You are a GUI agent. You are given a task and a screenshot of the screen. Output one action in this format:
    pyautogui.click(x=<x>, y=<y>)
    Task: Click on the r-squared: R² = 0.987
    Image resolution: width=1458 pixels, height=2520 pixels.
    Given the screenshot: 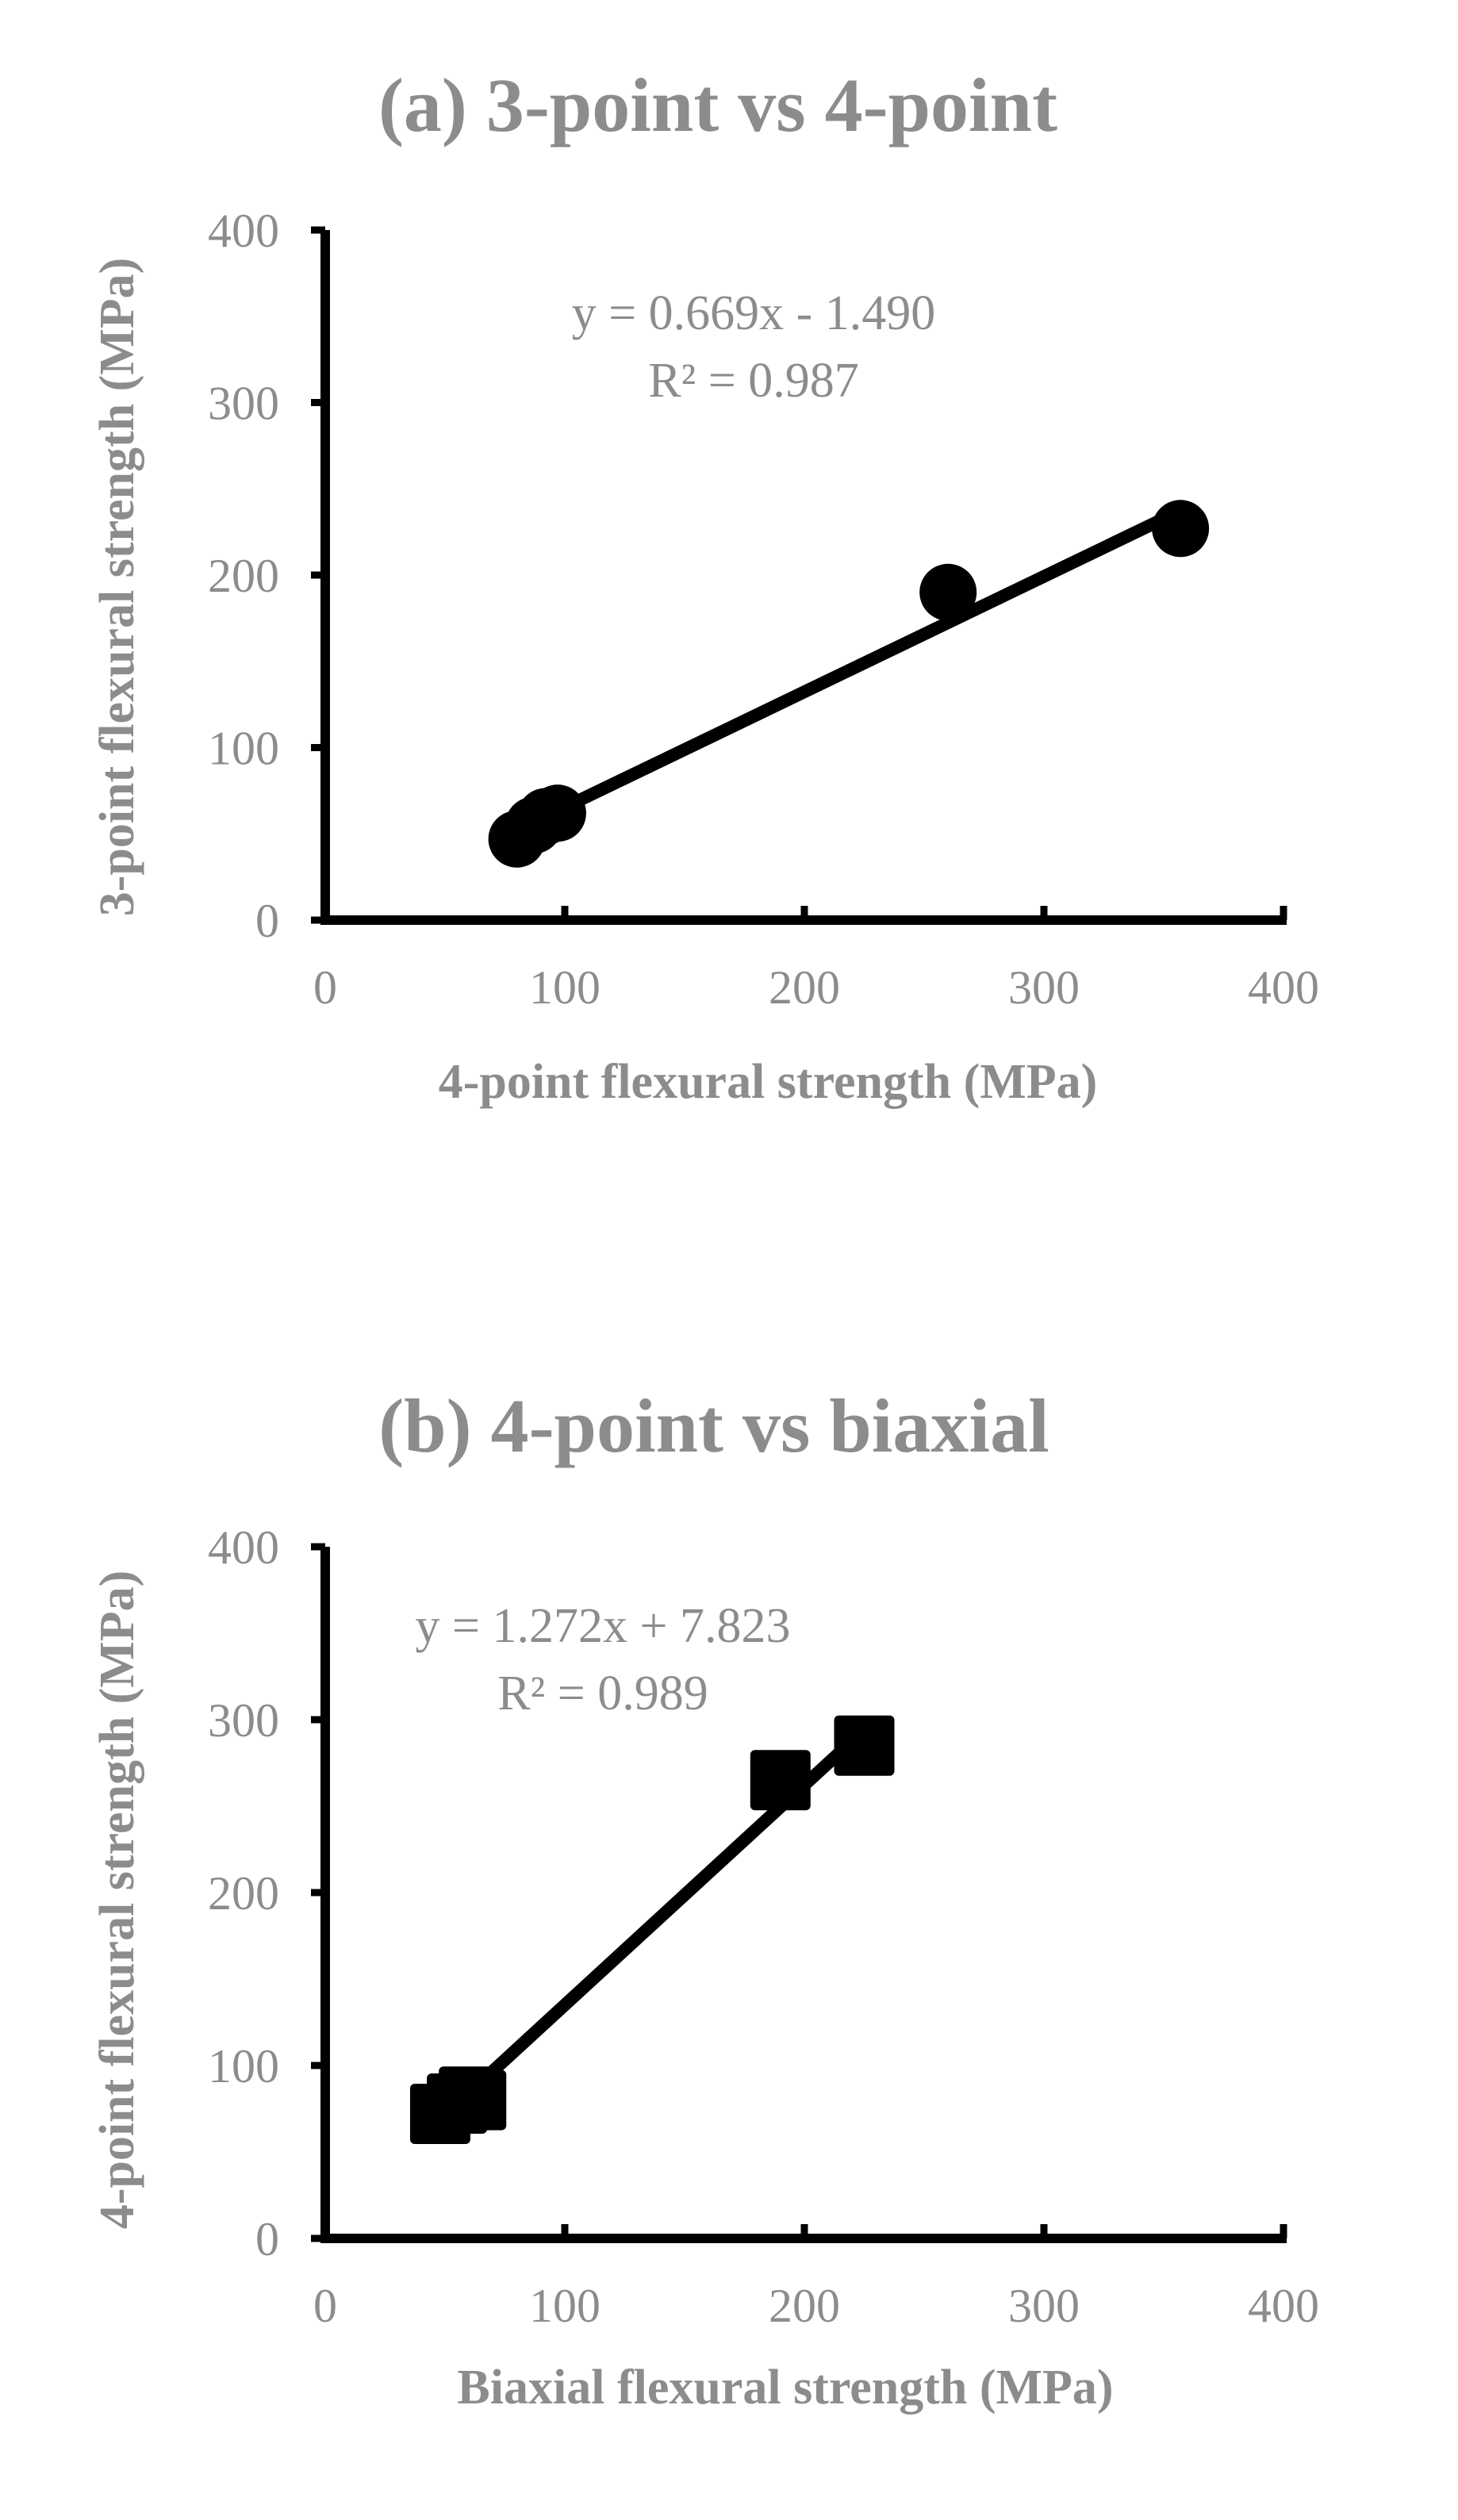 What is the action you would take?
    pyautogui.click(x=753, y=381)
    